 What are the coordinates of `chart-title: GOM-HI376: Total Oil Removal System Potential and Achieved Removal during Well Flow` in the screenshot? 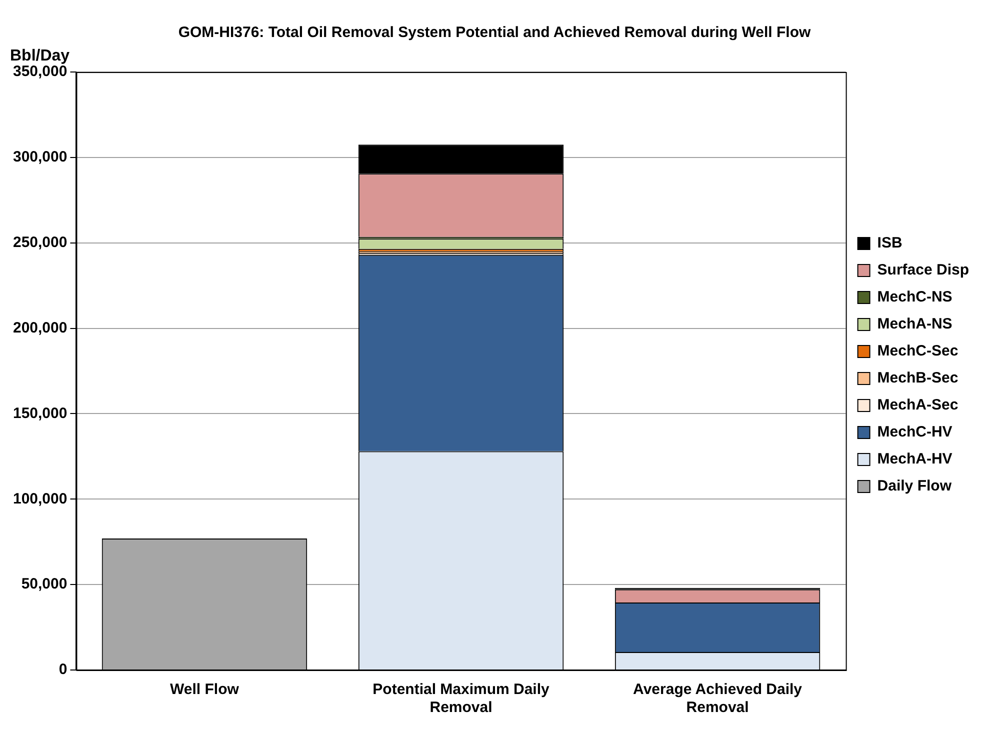 It's located at (495, 33).